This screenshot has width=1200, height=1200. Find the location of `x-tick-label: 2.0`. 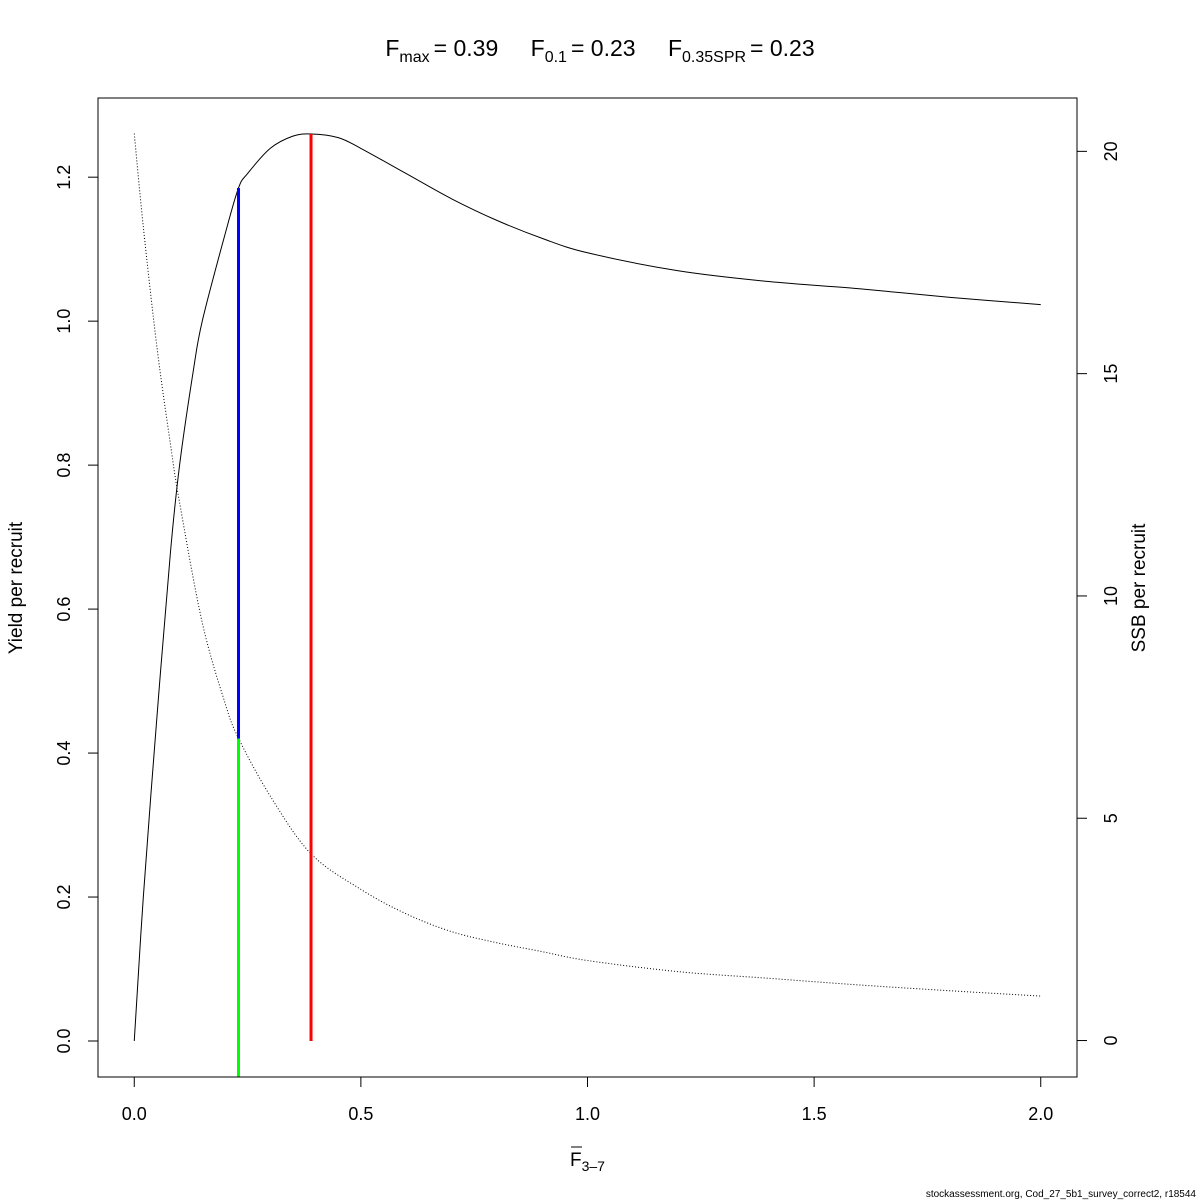

x-tick-label: 2.0 is located at coordinates (1040, 1114).